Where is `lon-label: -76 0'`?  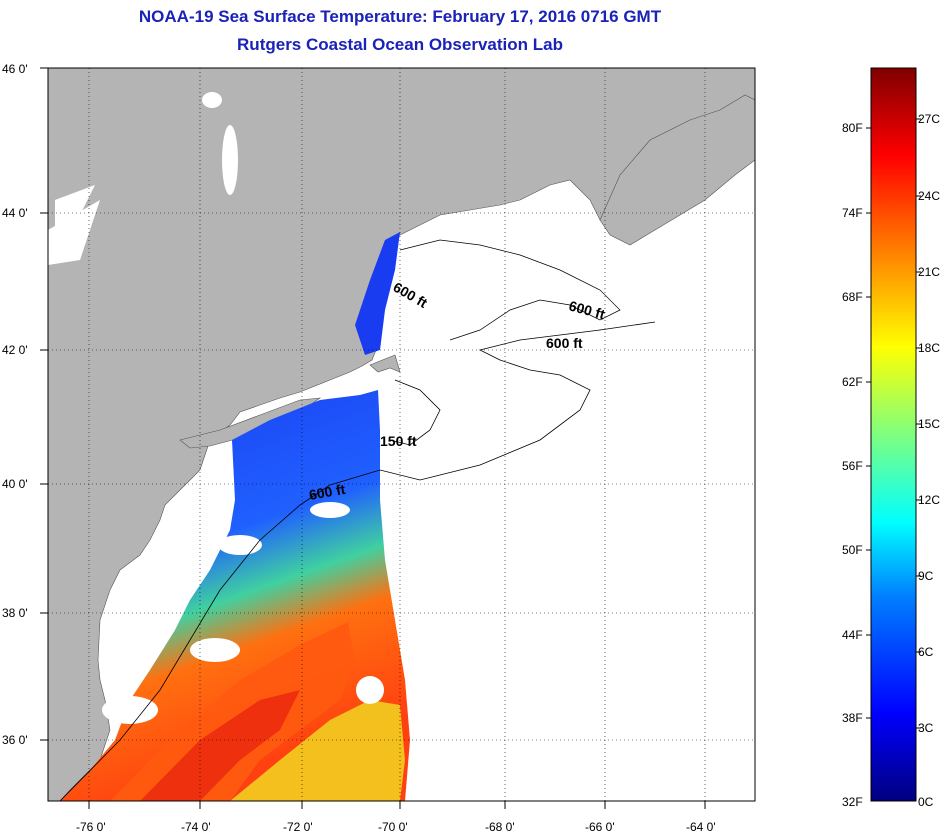
lon-label: -76 0' is located at coordinates (91, 827).